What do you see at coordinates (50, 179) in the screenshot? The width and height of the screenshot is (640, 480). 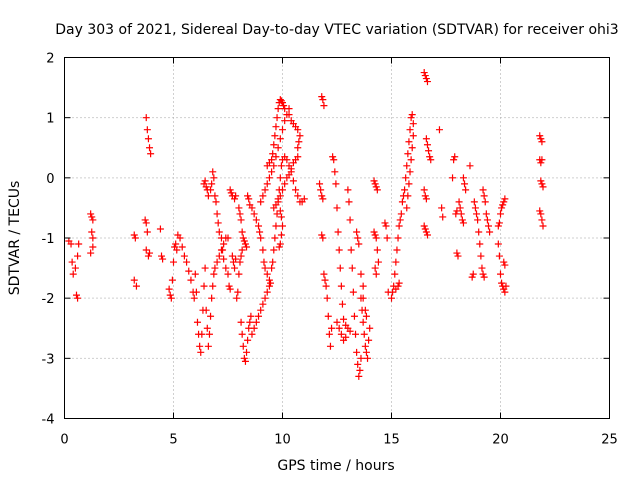 I see `y-tick-label: 0` at bounding box center [50, 179].